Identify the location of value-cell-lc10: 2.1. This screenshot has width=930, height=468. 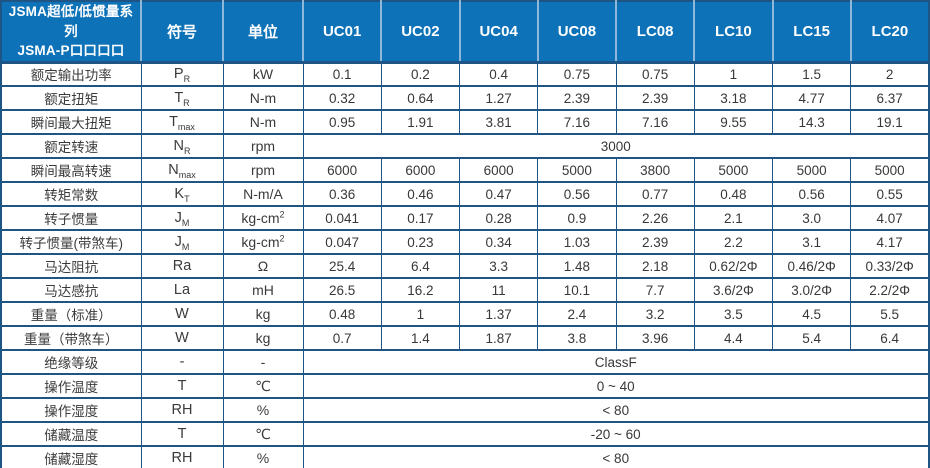
(733, 218).